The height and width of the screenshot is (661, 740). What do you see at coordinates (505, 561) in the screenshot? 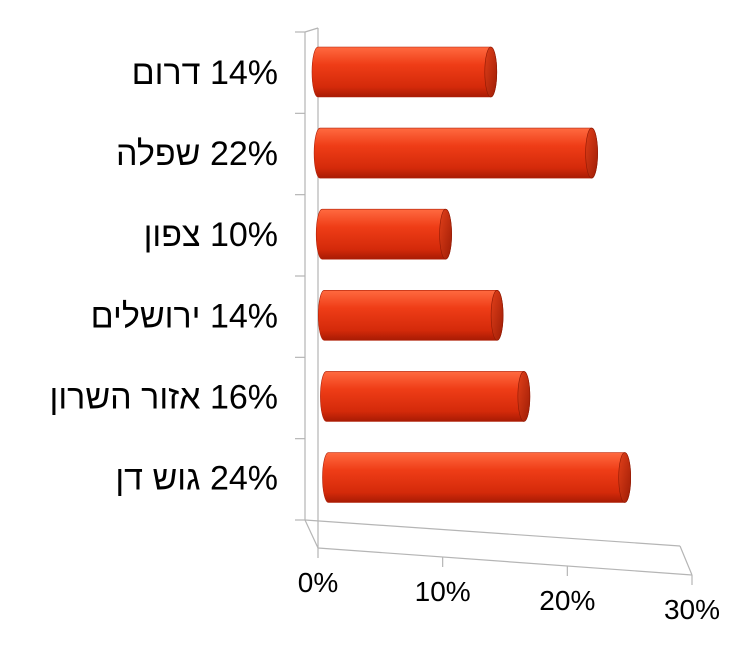
I see `x-axis-line` at bounding box center [505, 561].